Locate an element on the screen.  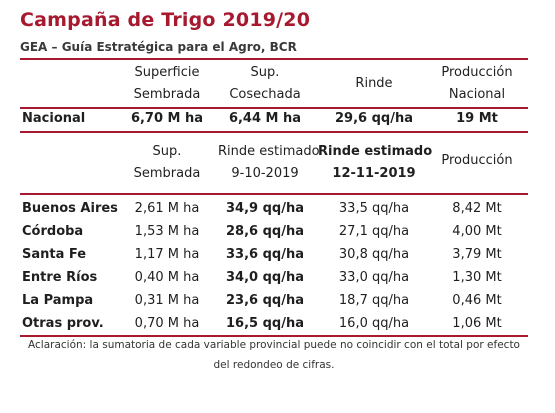
province-yield-nov: 33,5 qq/ha is located at coordinates (374, 208).